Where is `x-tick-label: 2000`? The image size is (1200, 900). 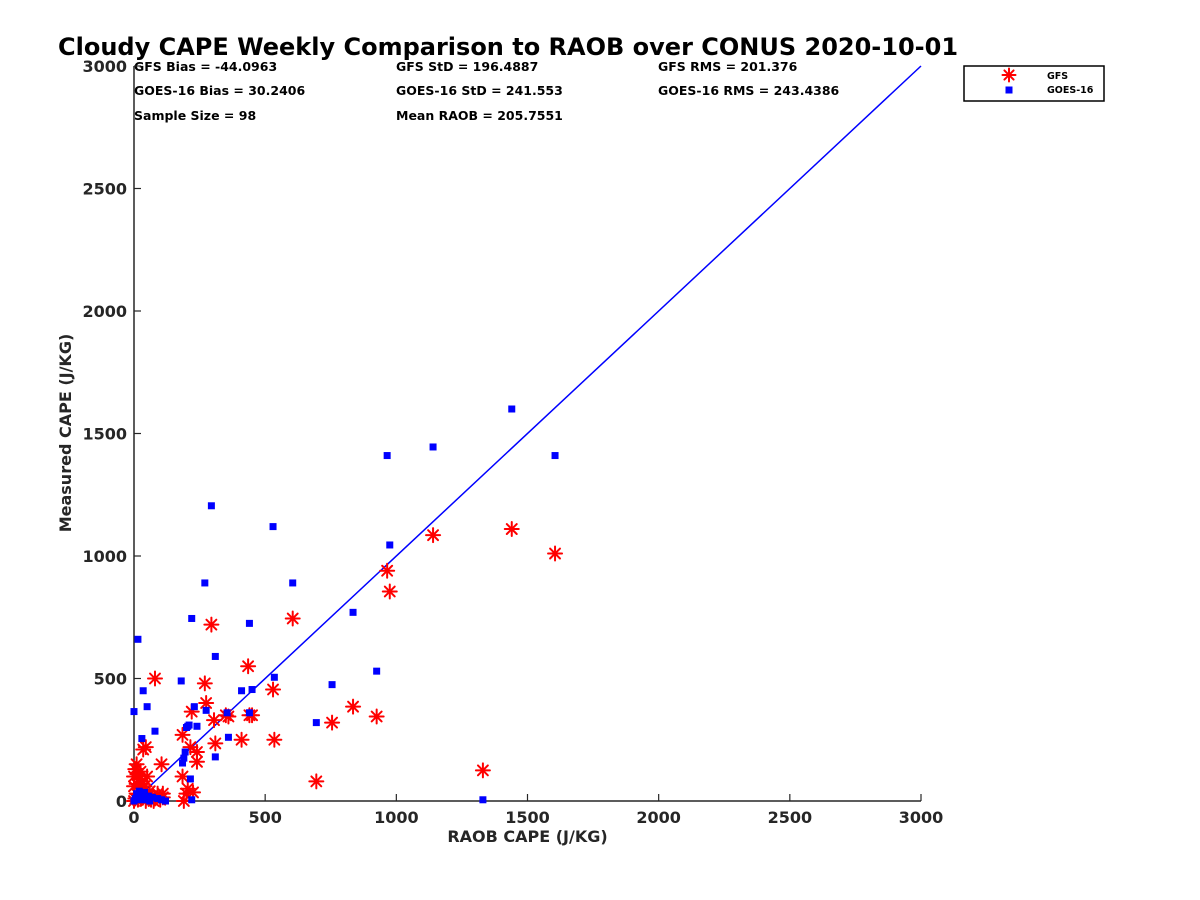 x-tick-label: 2000 is located at coordinates (658, 817).